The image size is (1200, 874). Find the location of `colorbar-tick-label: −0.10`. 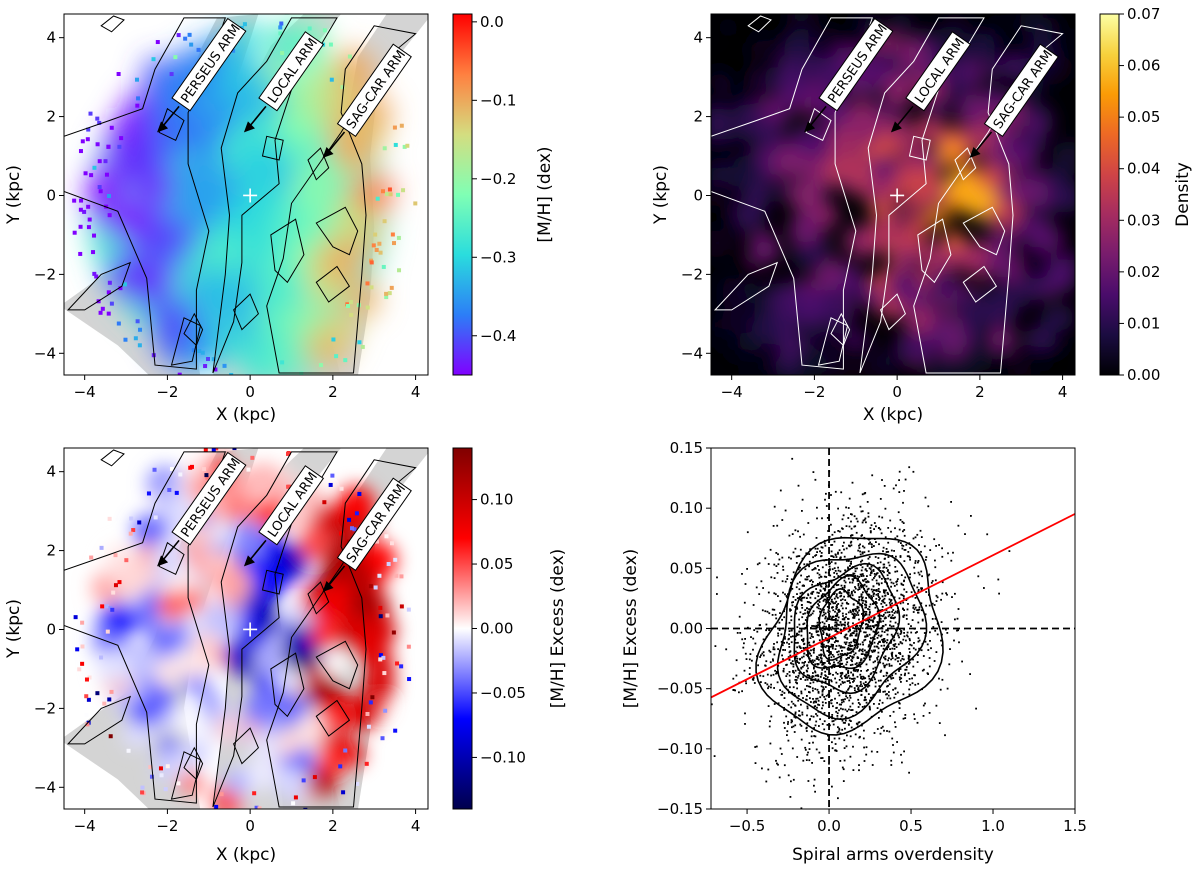

colorbar-tick-label: −0.10 is located at coordinates (503, 757).